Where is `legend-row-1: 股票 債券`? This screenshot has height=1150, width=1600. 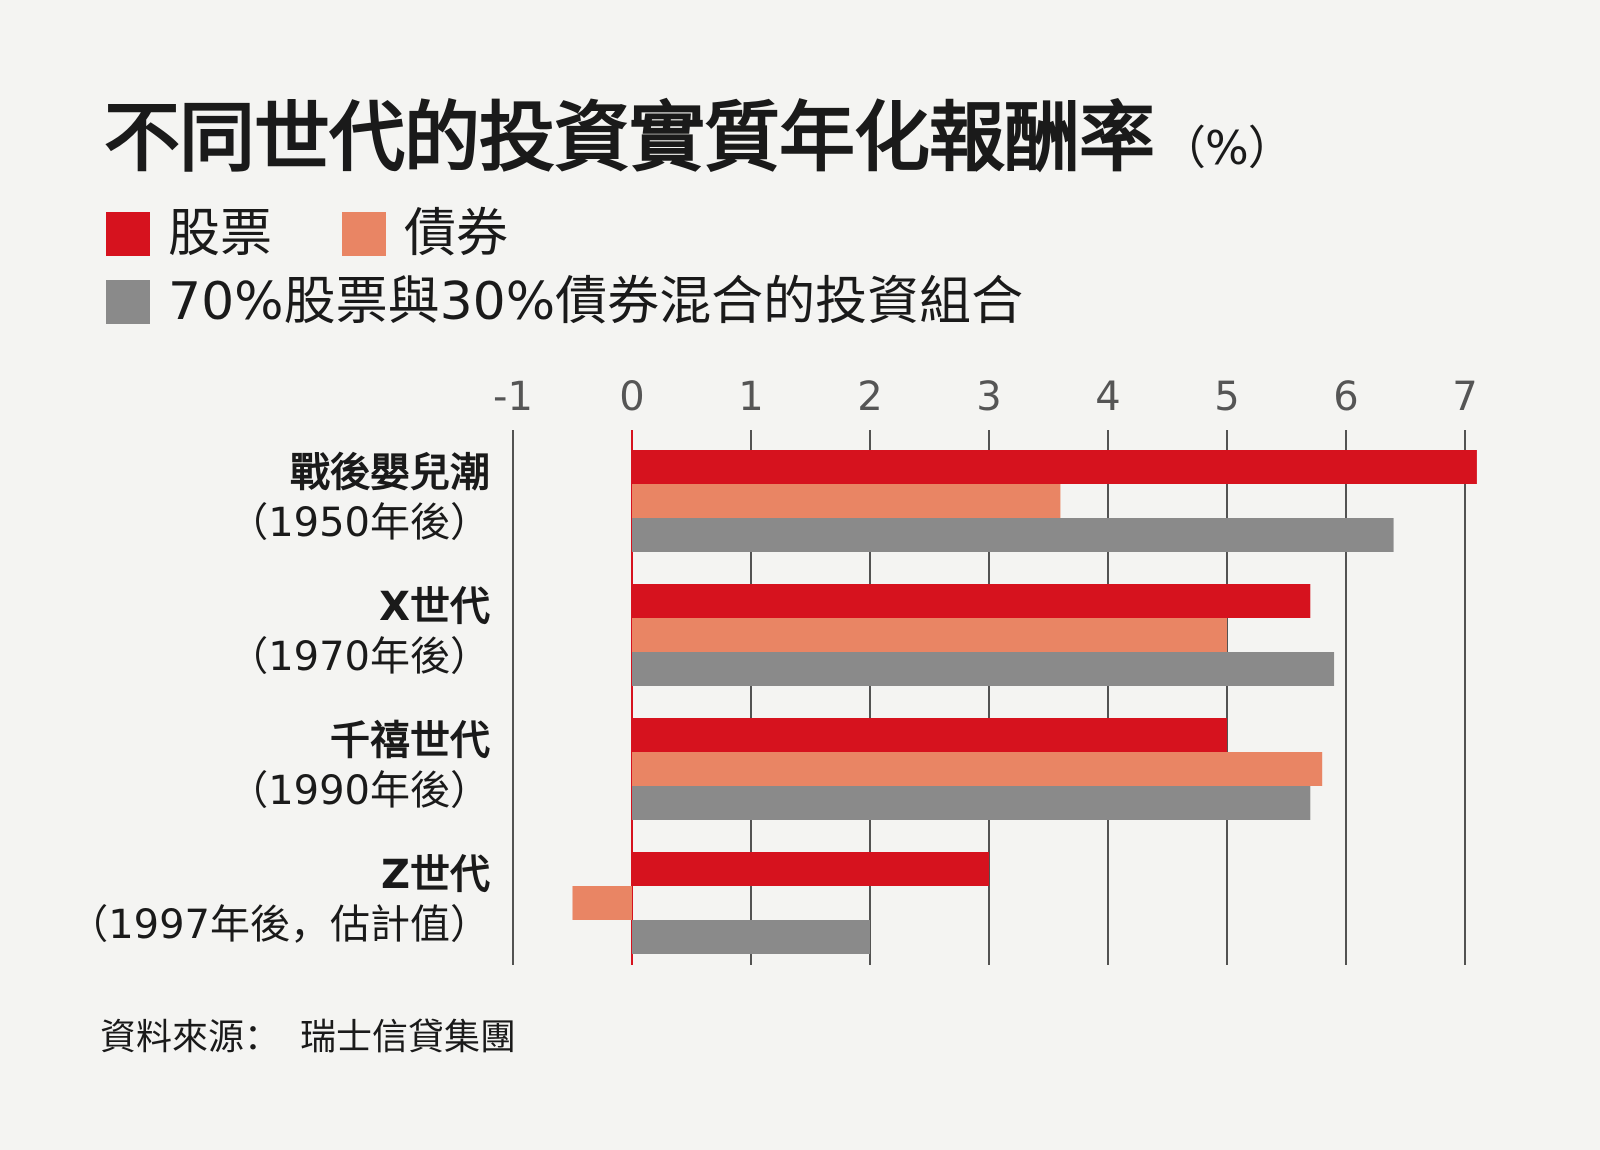
legend-row-1: 股票 債券 is located at coordinates (342, 234).